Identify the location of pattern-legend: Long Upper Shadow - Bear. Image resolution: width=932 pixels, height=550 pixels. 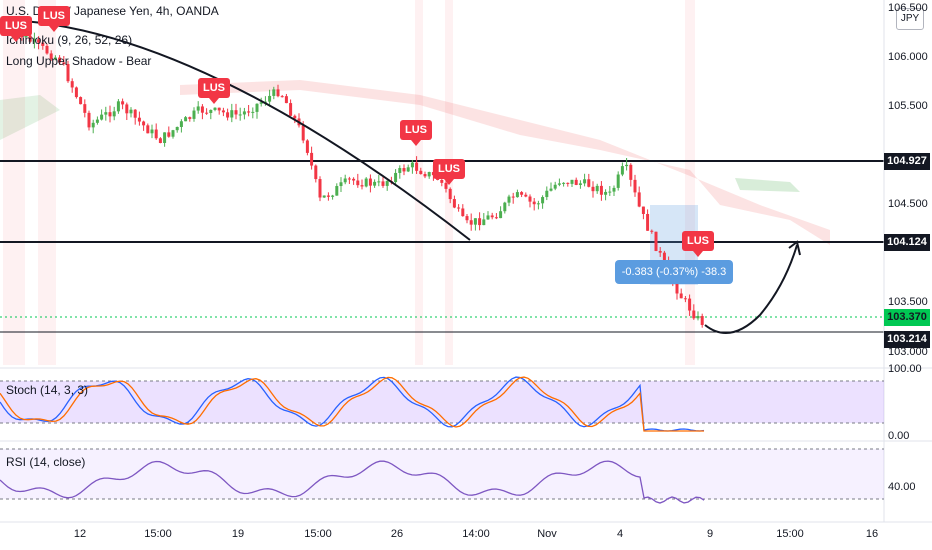
(79, 61).